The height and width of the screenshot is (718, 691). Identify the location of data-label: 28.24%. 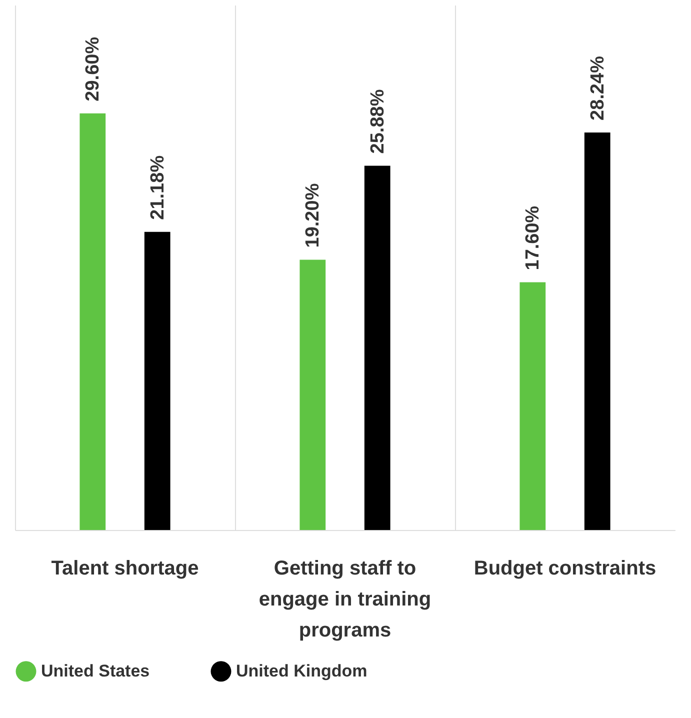
(597, 88).